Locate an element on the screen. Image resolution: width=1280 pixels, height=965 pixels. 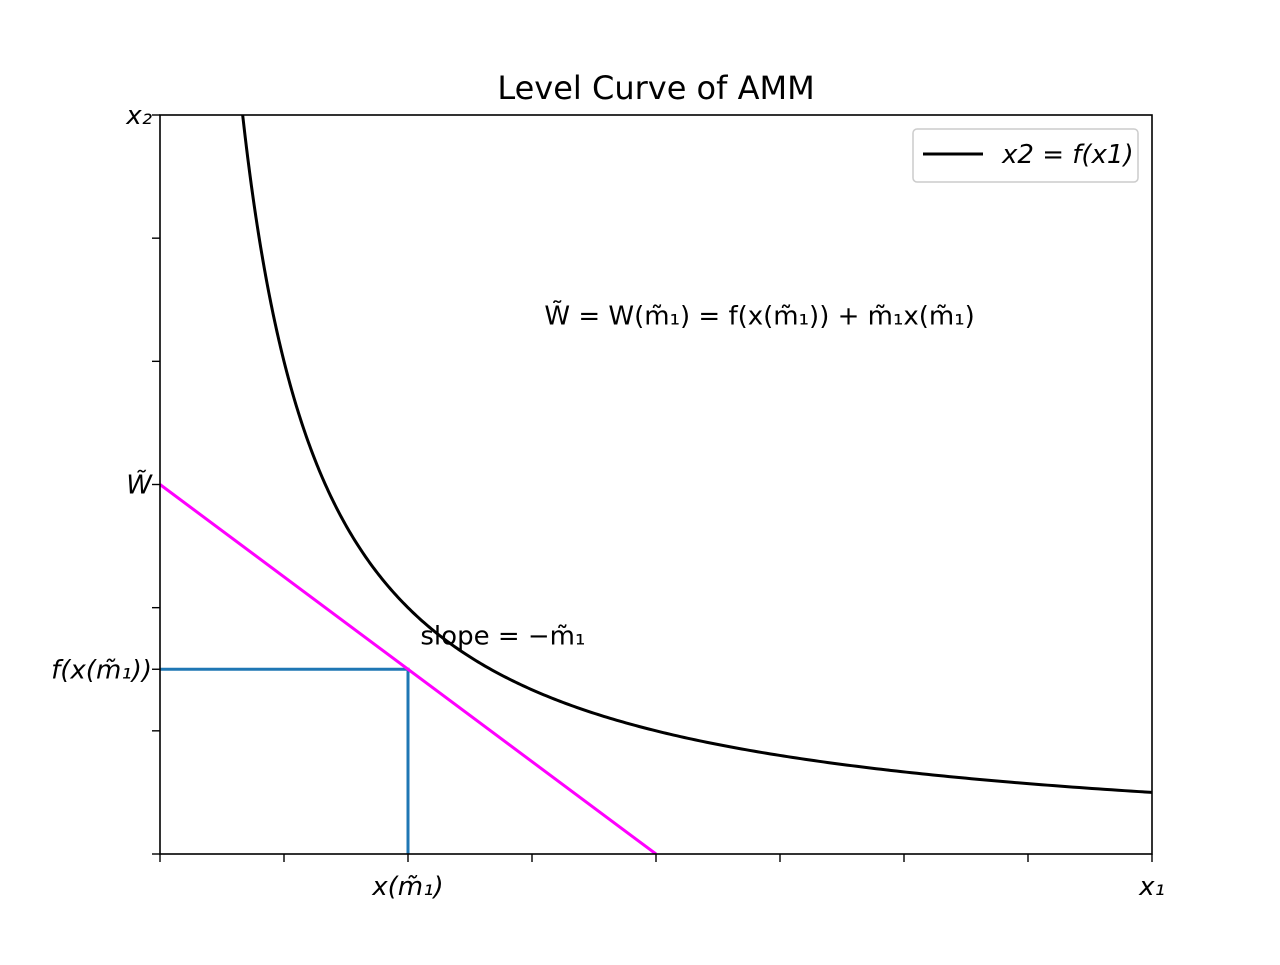
legend-box is located at coordinates (1025, 155).